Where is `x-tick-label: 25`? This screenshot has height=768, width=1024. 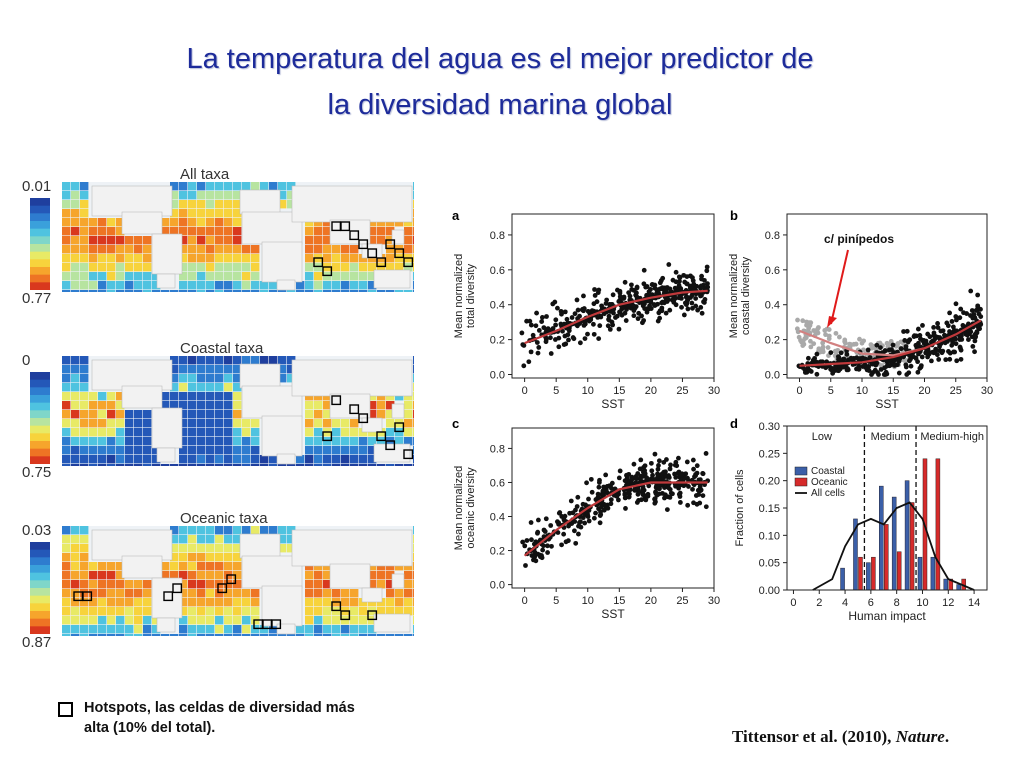 x-tick-label: 25 is located at coordinates (682, 391).